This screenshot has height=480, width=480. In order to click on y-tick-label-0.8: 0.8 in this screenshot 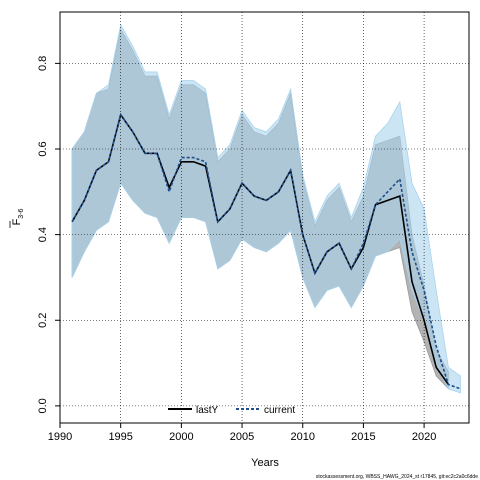, I will do `click(43, 63)`.